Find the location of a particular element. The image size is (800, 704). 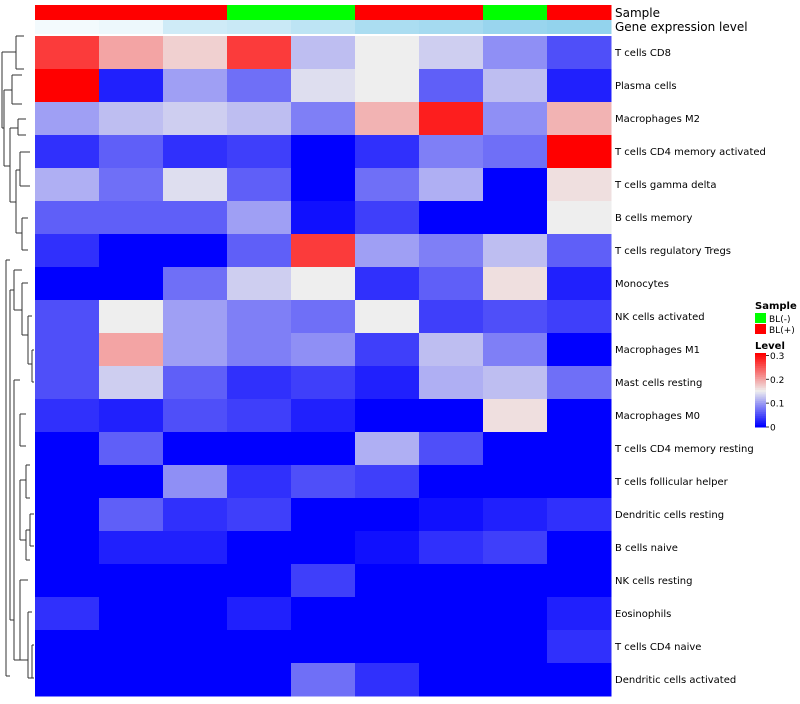

row-label: T cells regulatory Tregs is located at coordinates (672, 251).